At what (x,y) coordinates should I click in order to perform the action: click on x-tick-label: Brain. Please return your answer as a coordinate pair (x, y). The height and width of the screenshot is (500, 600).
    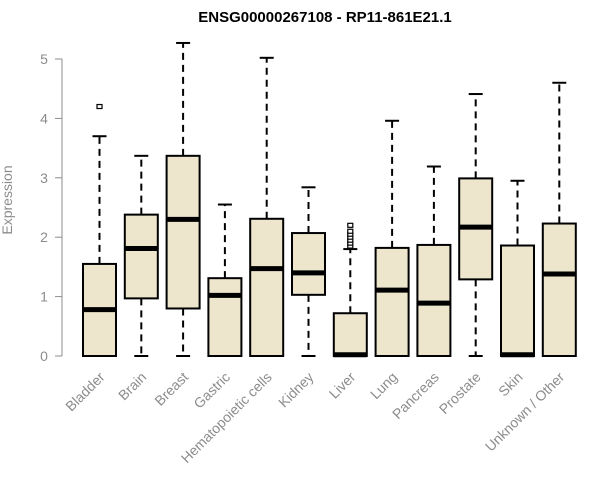
    Looking at the image, I should click on (132, 386).